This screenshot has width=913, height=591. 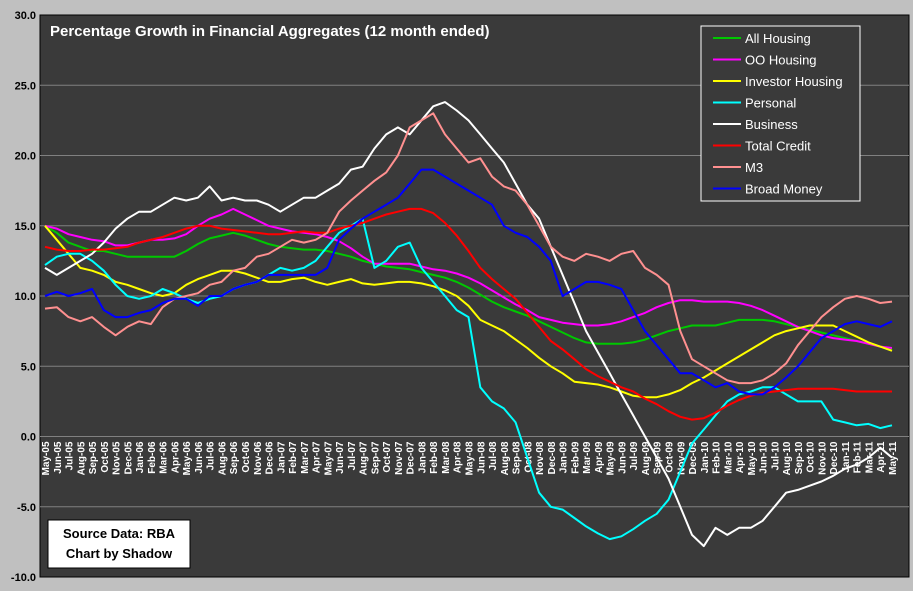 What do you see at coordinates (787, 458) in the screenshot?
I see `x-tick-label: Aug-10` at bounding box center [787, 458].